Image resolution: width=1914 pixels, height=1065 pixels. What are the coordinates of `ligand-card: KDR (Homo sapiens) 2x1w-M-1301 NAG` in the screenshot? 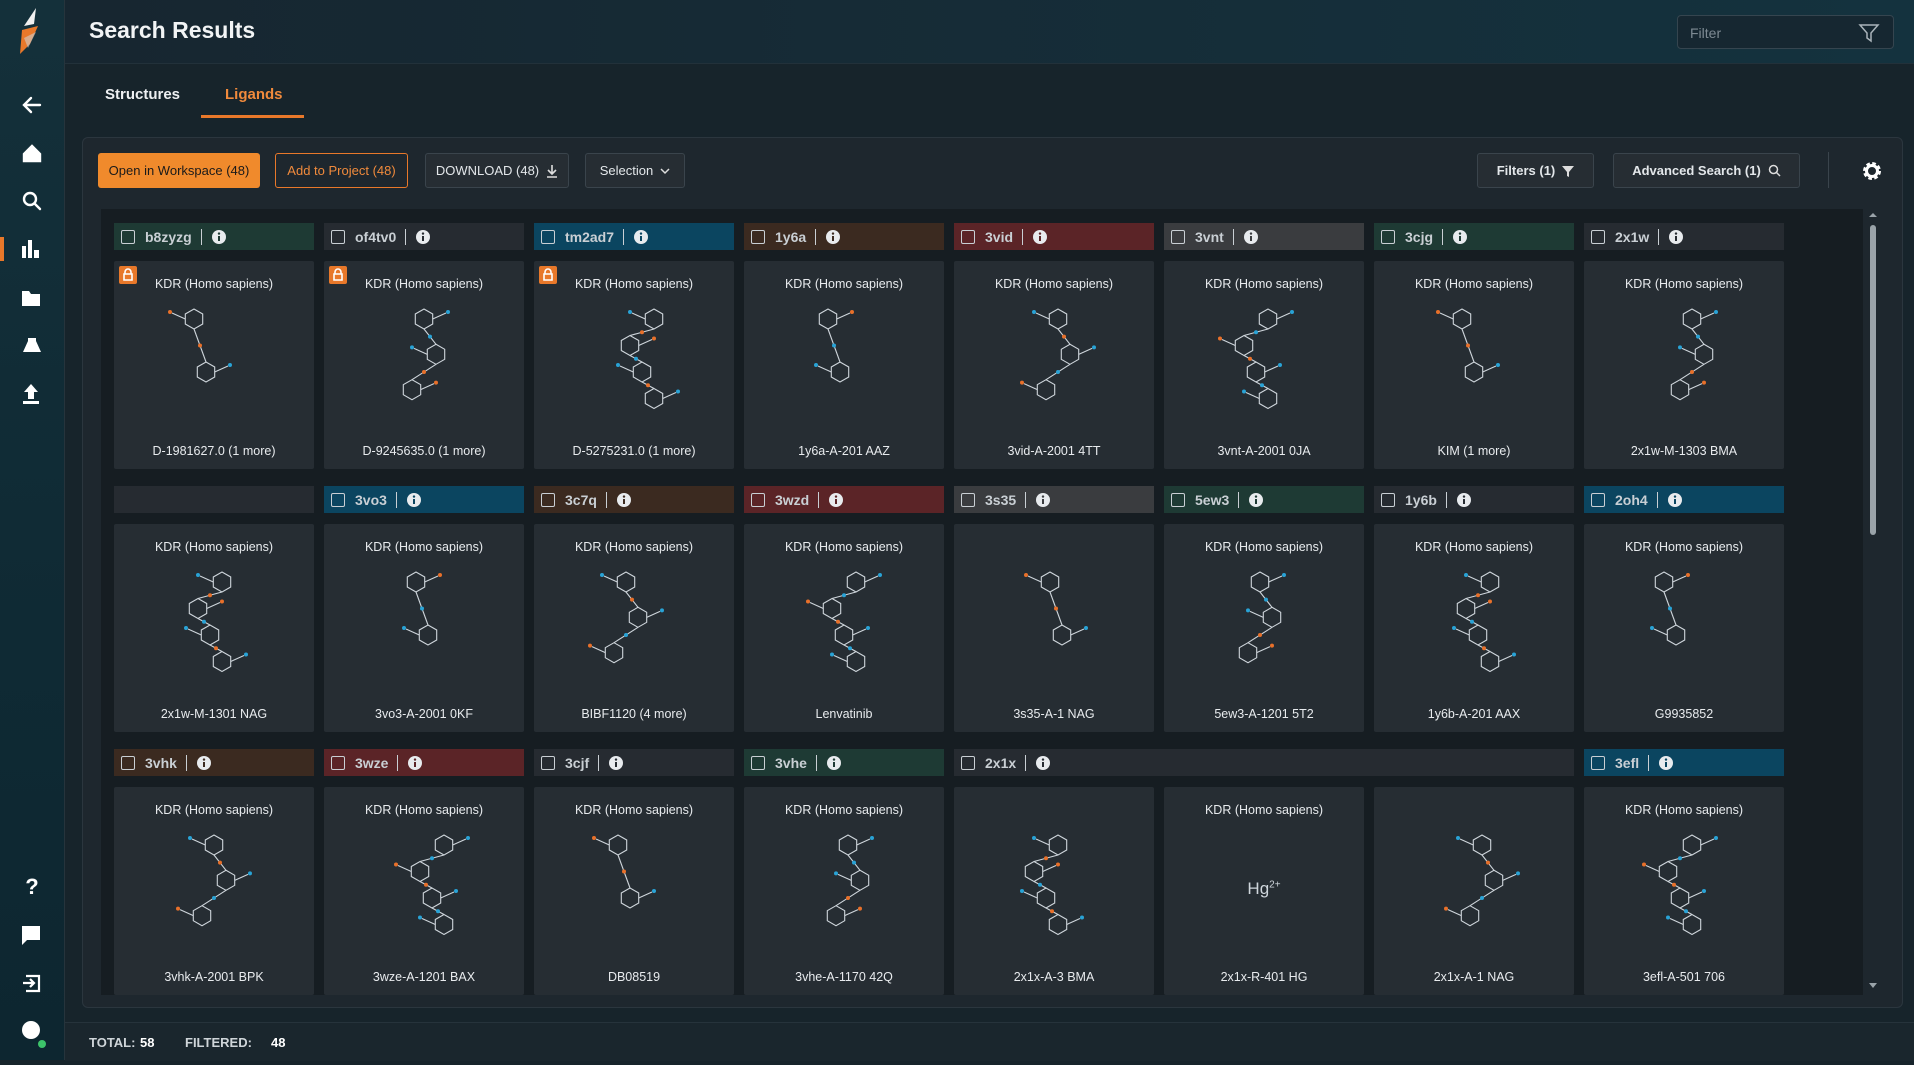 It's located at (214, 628).